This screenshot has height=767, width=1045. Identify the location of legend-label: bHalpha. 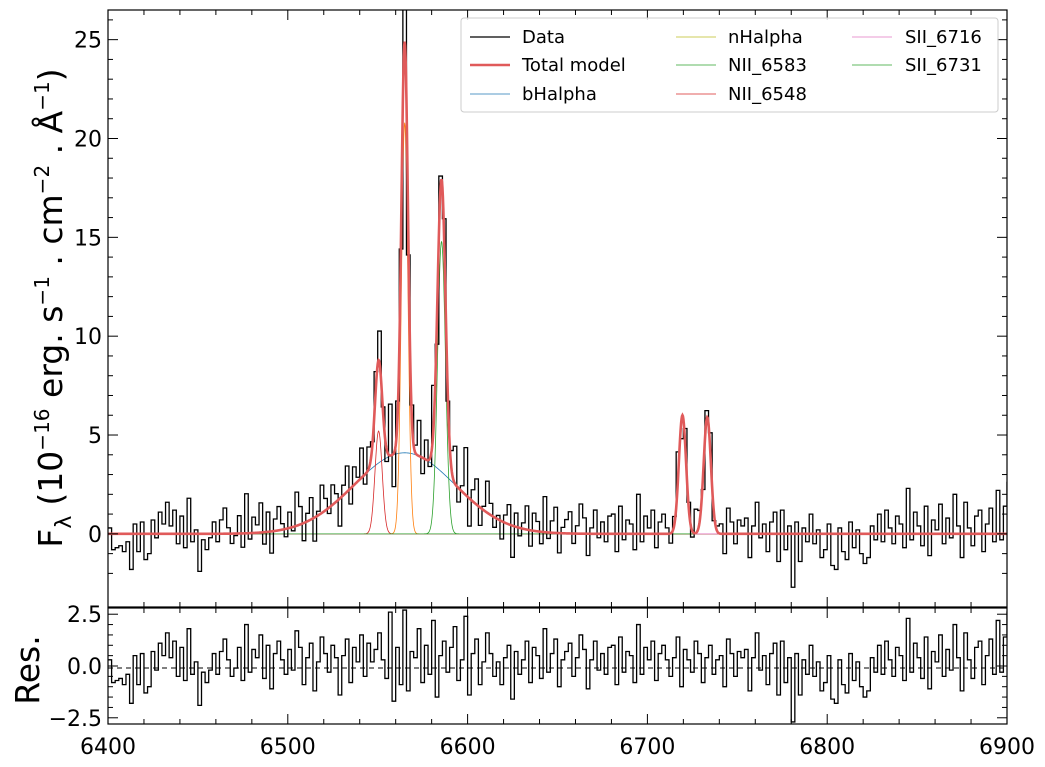
(559, 94).